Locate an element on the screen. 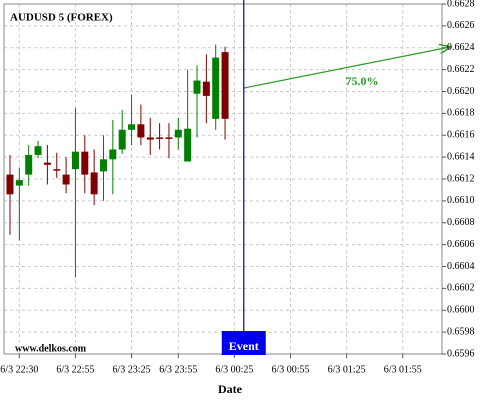  y-tick-label: 0.6600 is located at coordinates (461, 310).